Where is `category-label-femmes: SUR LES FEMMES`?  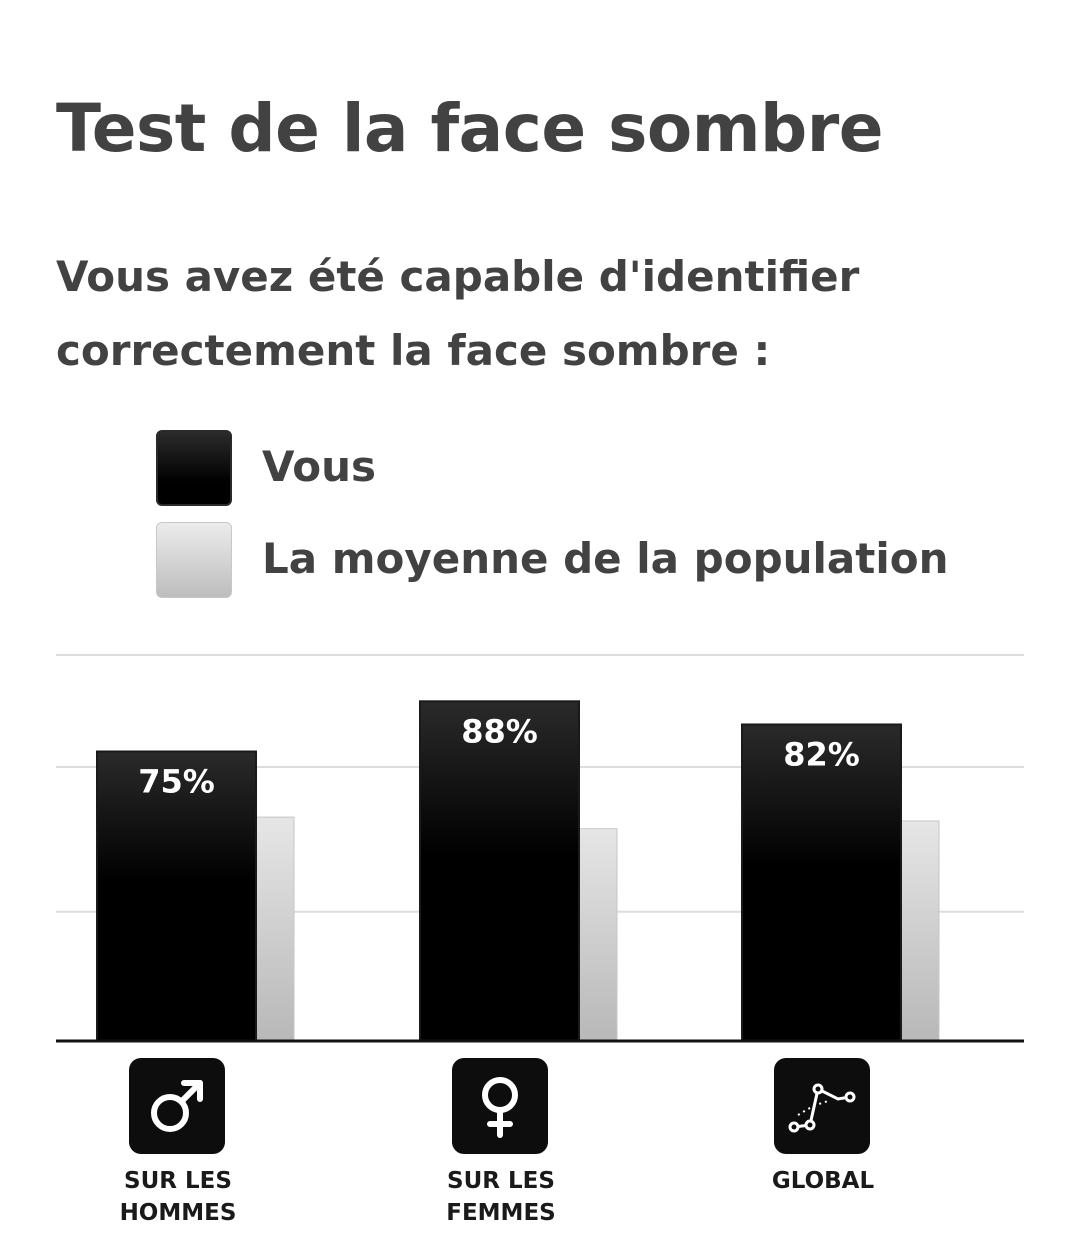
category-label-femmes: SUR LES FEMMES is located at coordinates (501, 1197).